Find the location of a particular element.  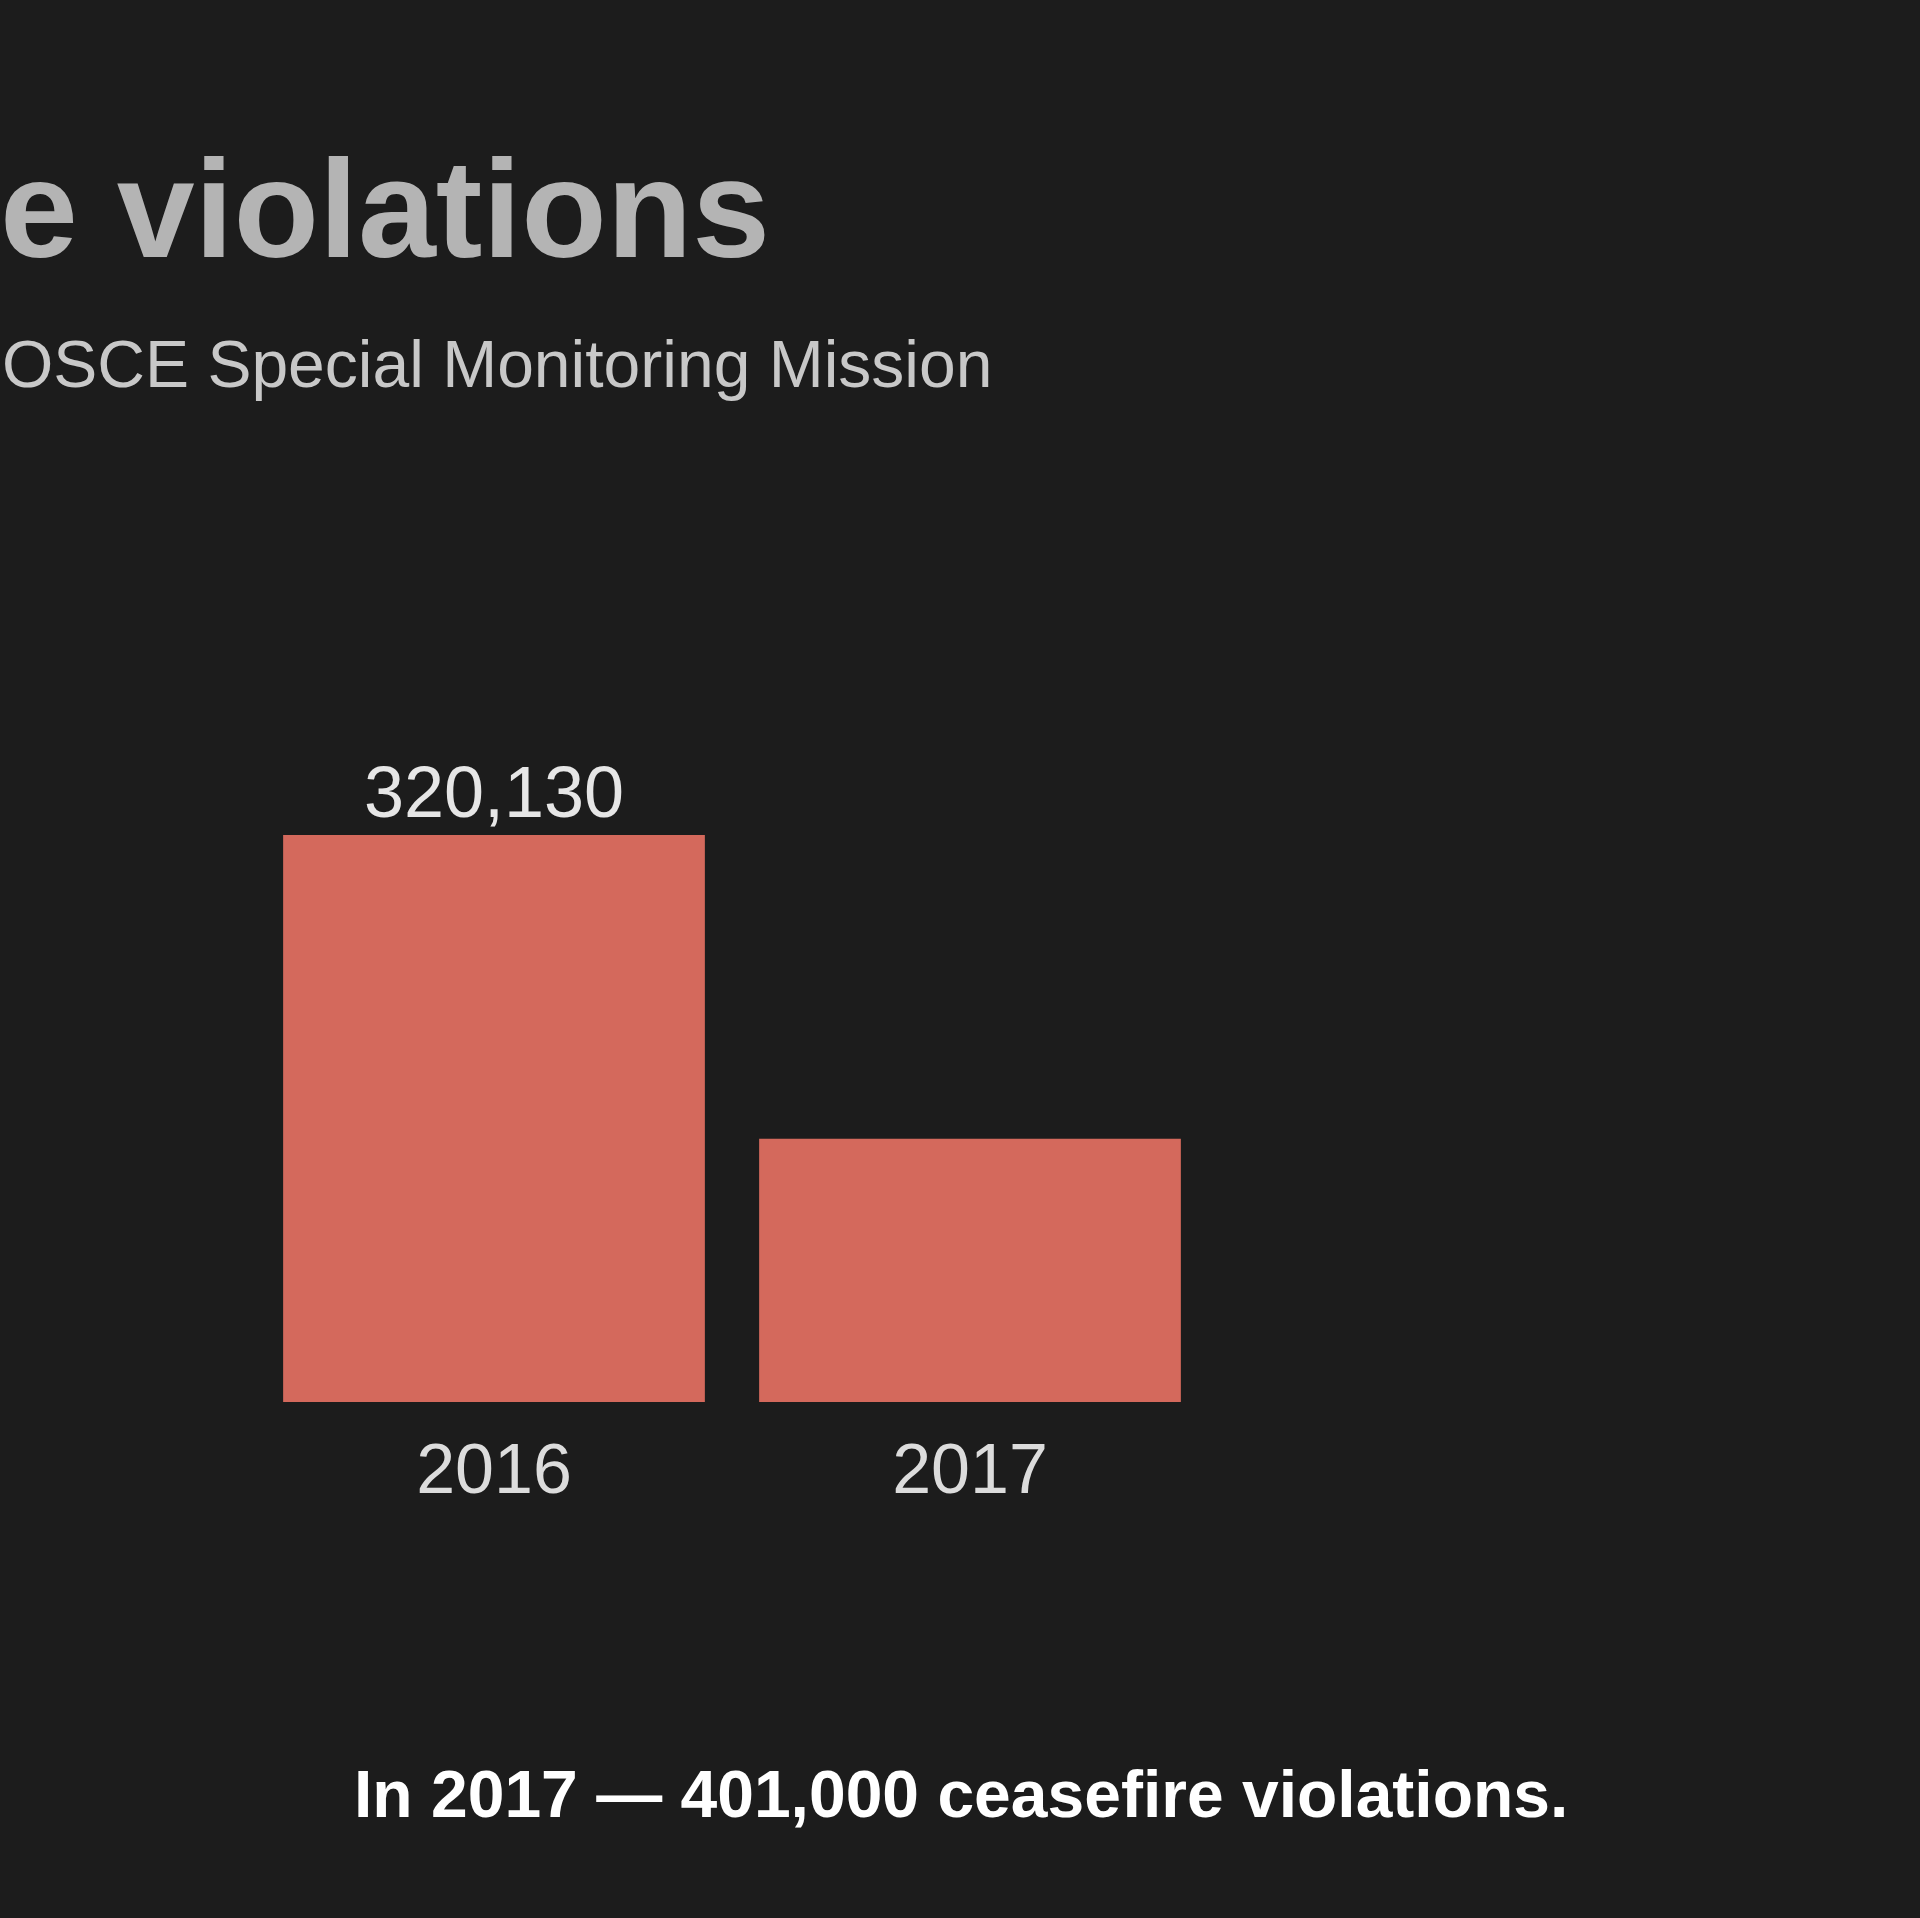

chart-subtitle: OSCE Special Monitoring Mission is located at coordinates (497, 364).